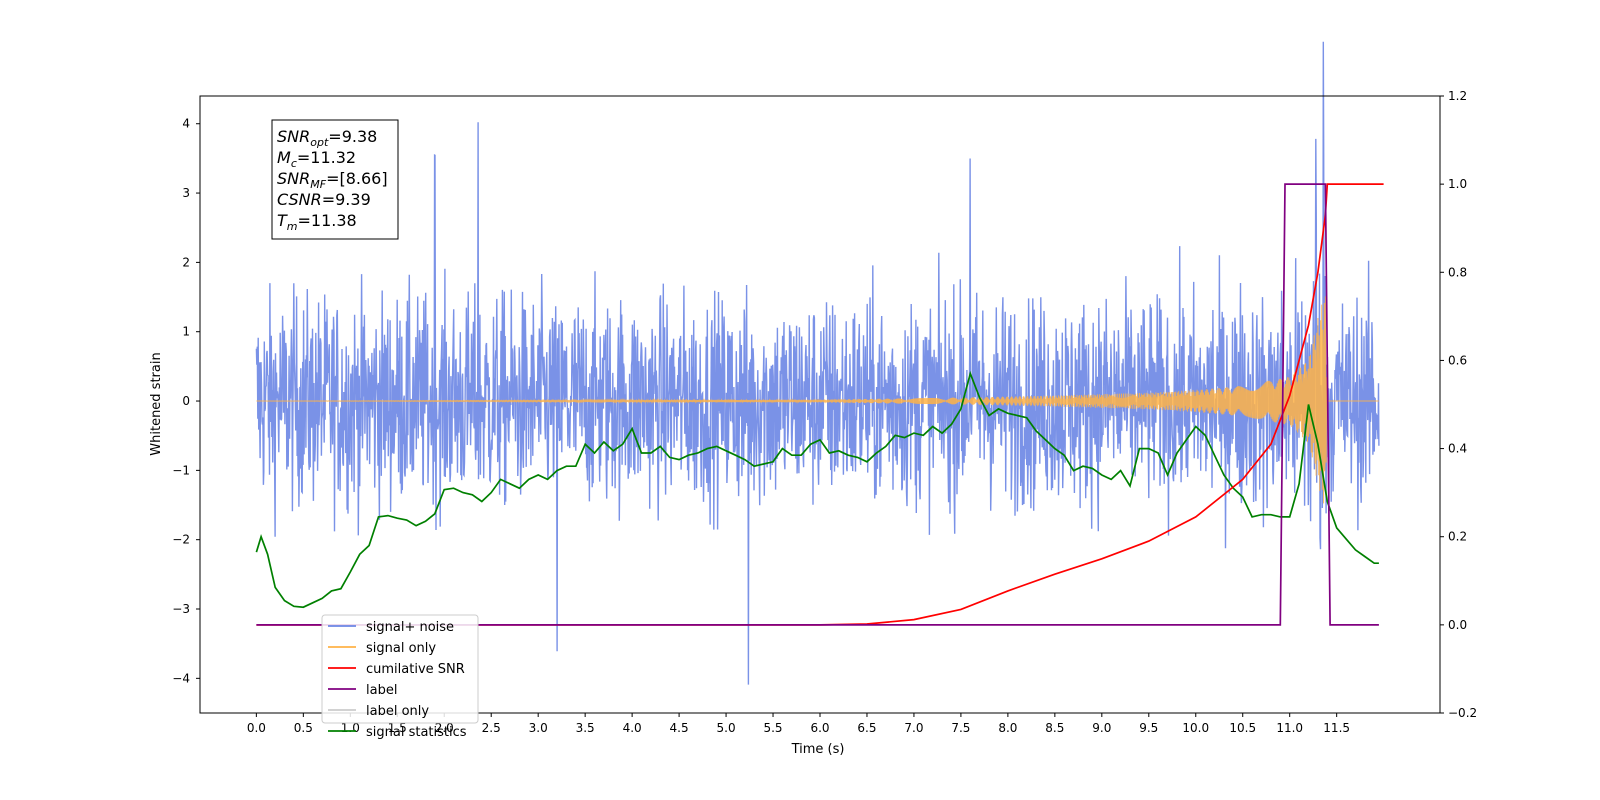 This screenshot has width=1600, height=800. What do you see at coordinates (1101, 728) in the screenshot?
I see `x-tick-label: 9.0` at bounding box center [1101, 728].